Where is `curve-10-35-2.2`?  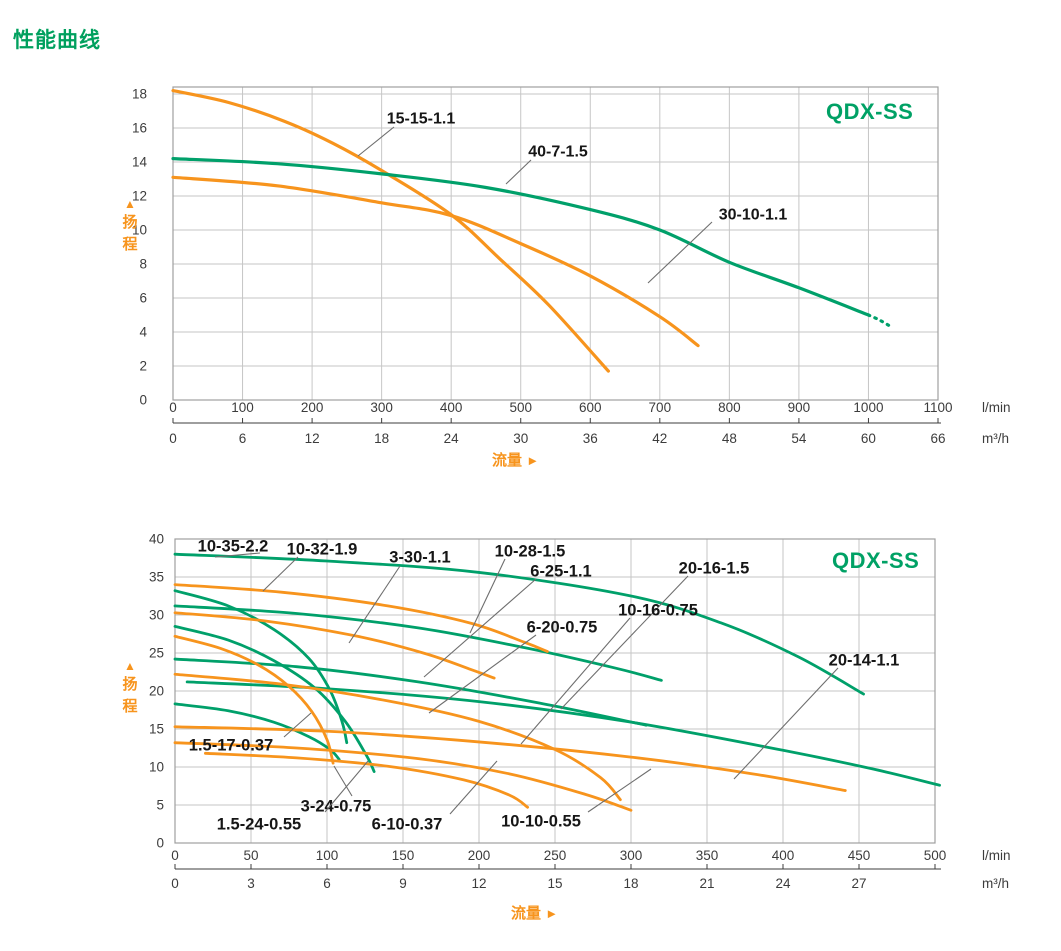
curve-10-35-2.2 is located at coordinates (519, 624).